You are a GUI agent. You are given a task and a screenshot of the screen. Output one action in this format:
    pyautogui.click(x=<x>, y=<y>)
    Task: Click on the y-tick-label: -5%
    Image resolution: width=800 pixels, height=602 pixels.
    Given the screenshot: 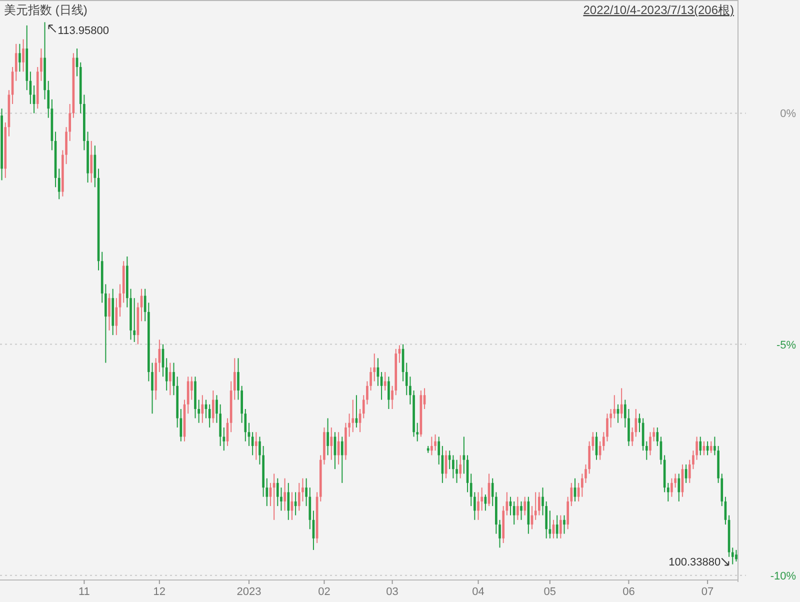 What is the action you would take?
    pyautogui.click(x=786, y=345)
    